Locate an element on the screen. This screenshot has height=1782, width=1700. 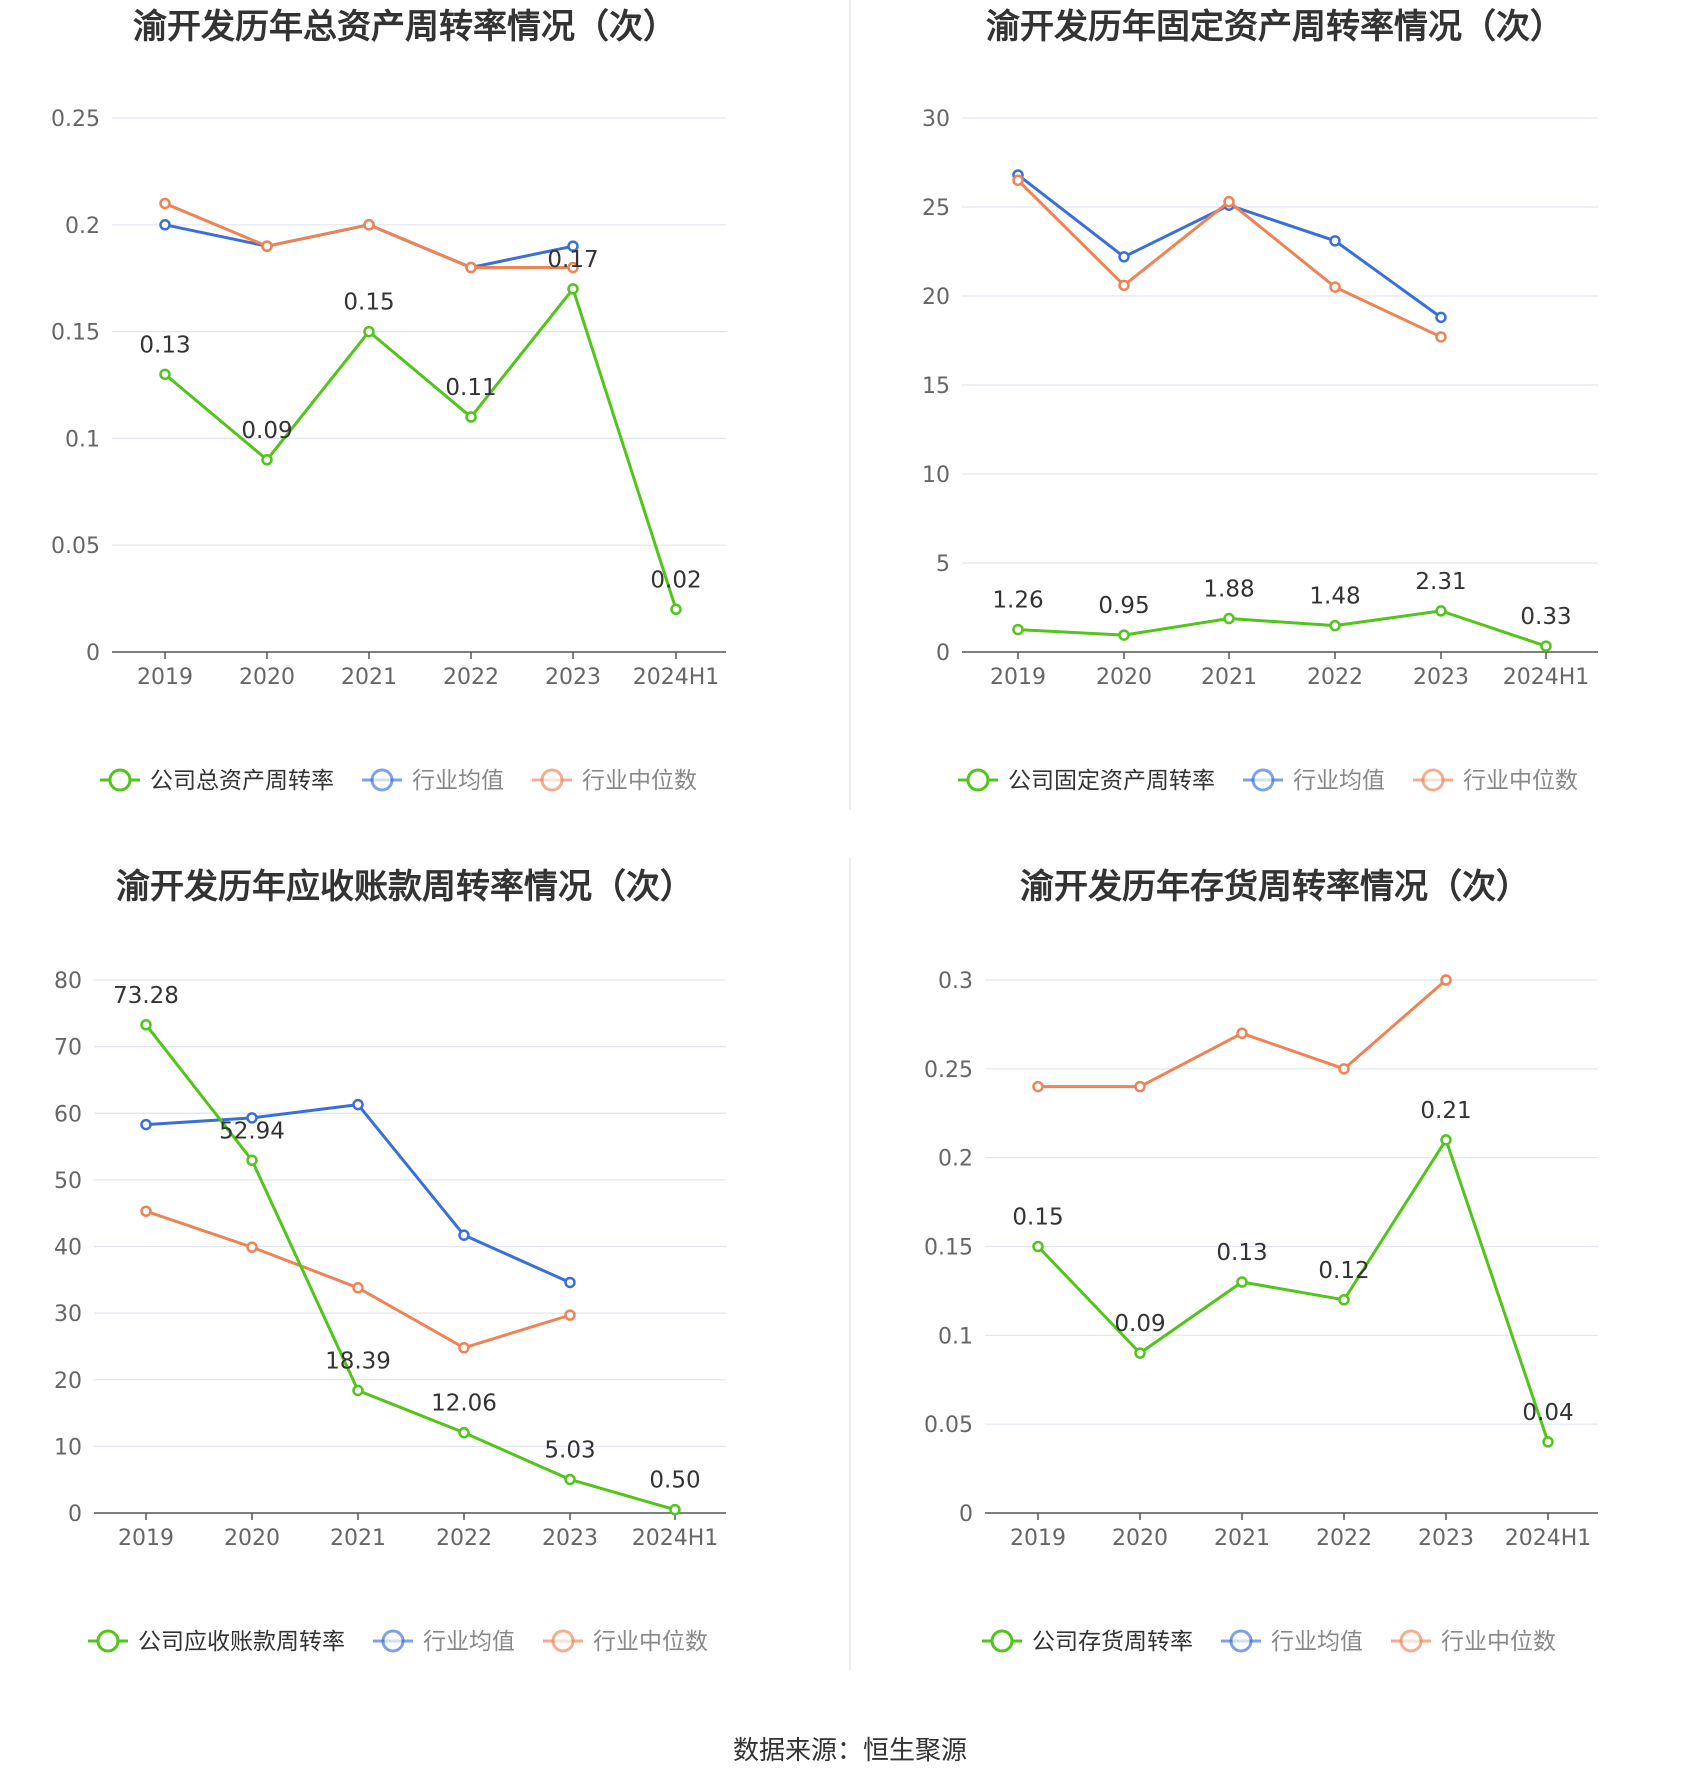
x-tick-label: 2020 is located at coordinates (1140, 1538).